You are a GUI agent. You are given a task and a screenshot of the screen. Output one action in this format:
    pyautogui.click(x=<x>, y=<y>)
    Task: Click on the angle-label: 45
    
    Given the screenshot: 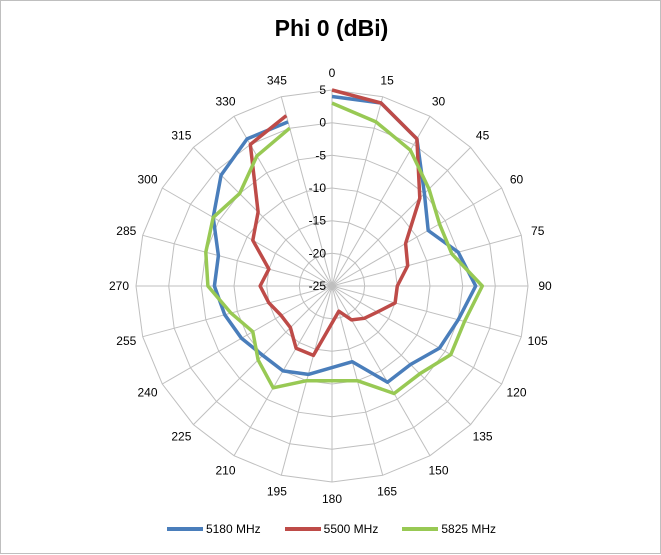 What is the action you would take?
    pyautogui.click(x=483, y=135)
    